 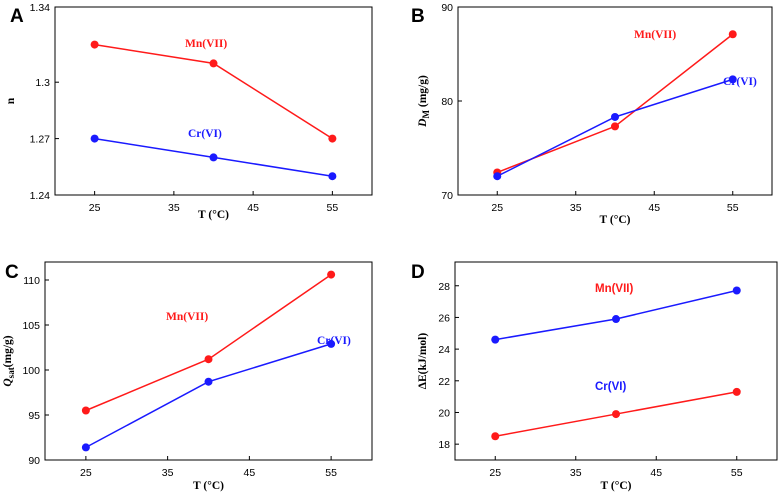 What do you see at coordinates (11, 100) in the screenshot?
I see `y-axis-label: n` at bounding box center [11, 100].